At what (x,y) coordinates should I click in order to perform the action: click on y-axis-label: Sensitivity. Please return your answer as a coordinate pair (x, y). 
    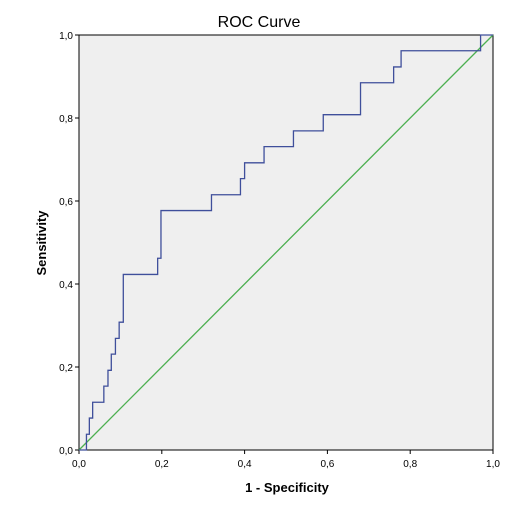
    Looking at the image, I should click on (41, 243).